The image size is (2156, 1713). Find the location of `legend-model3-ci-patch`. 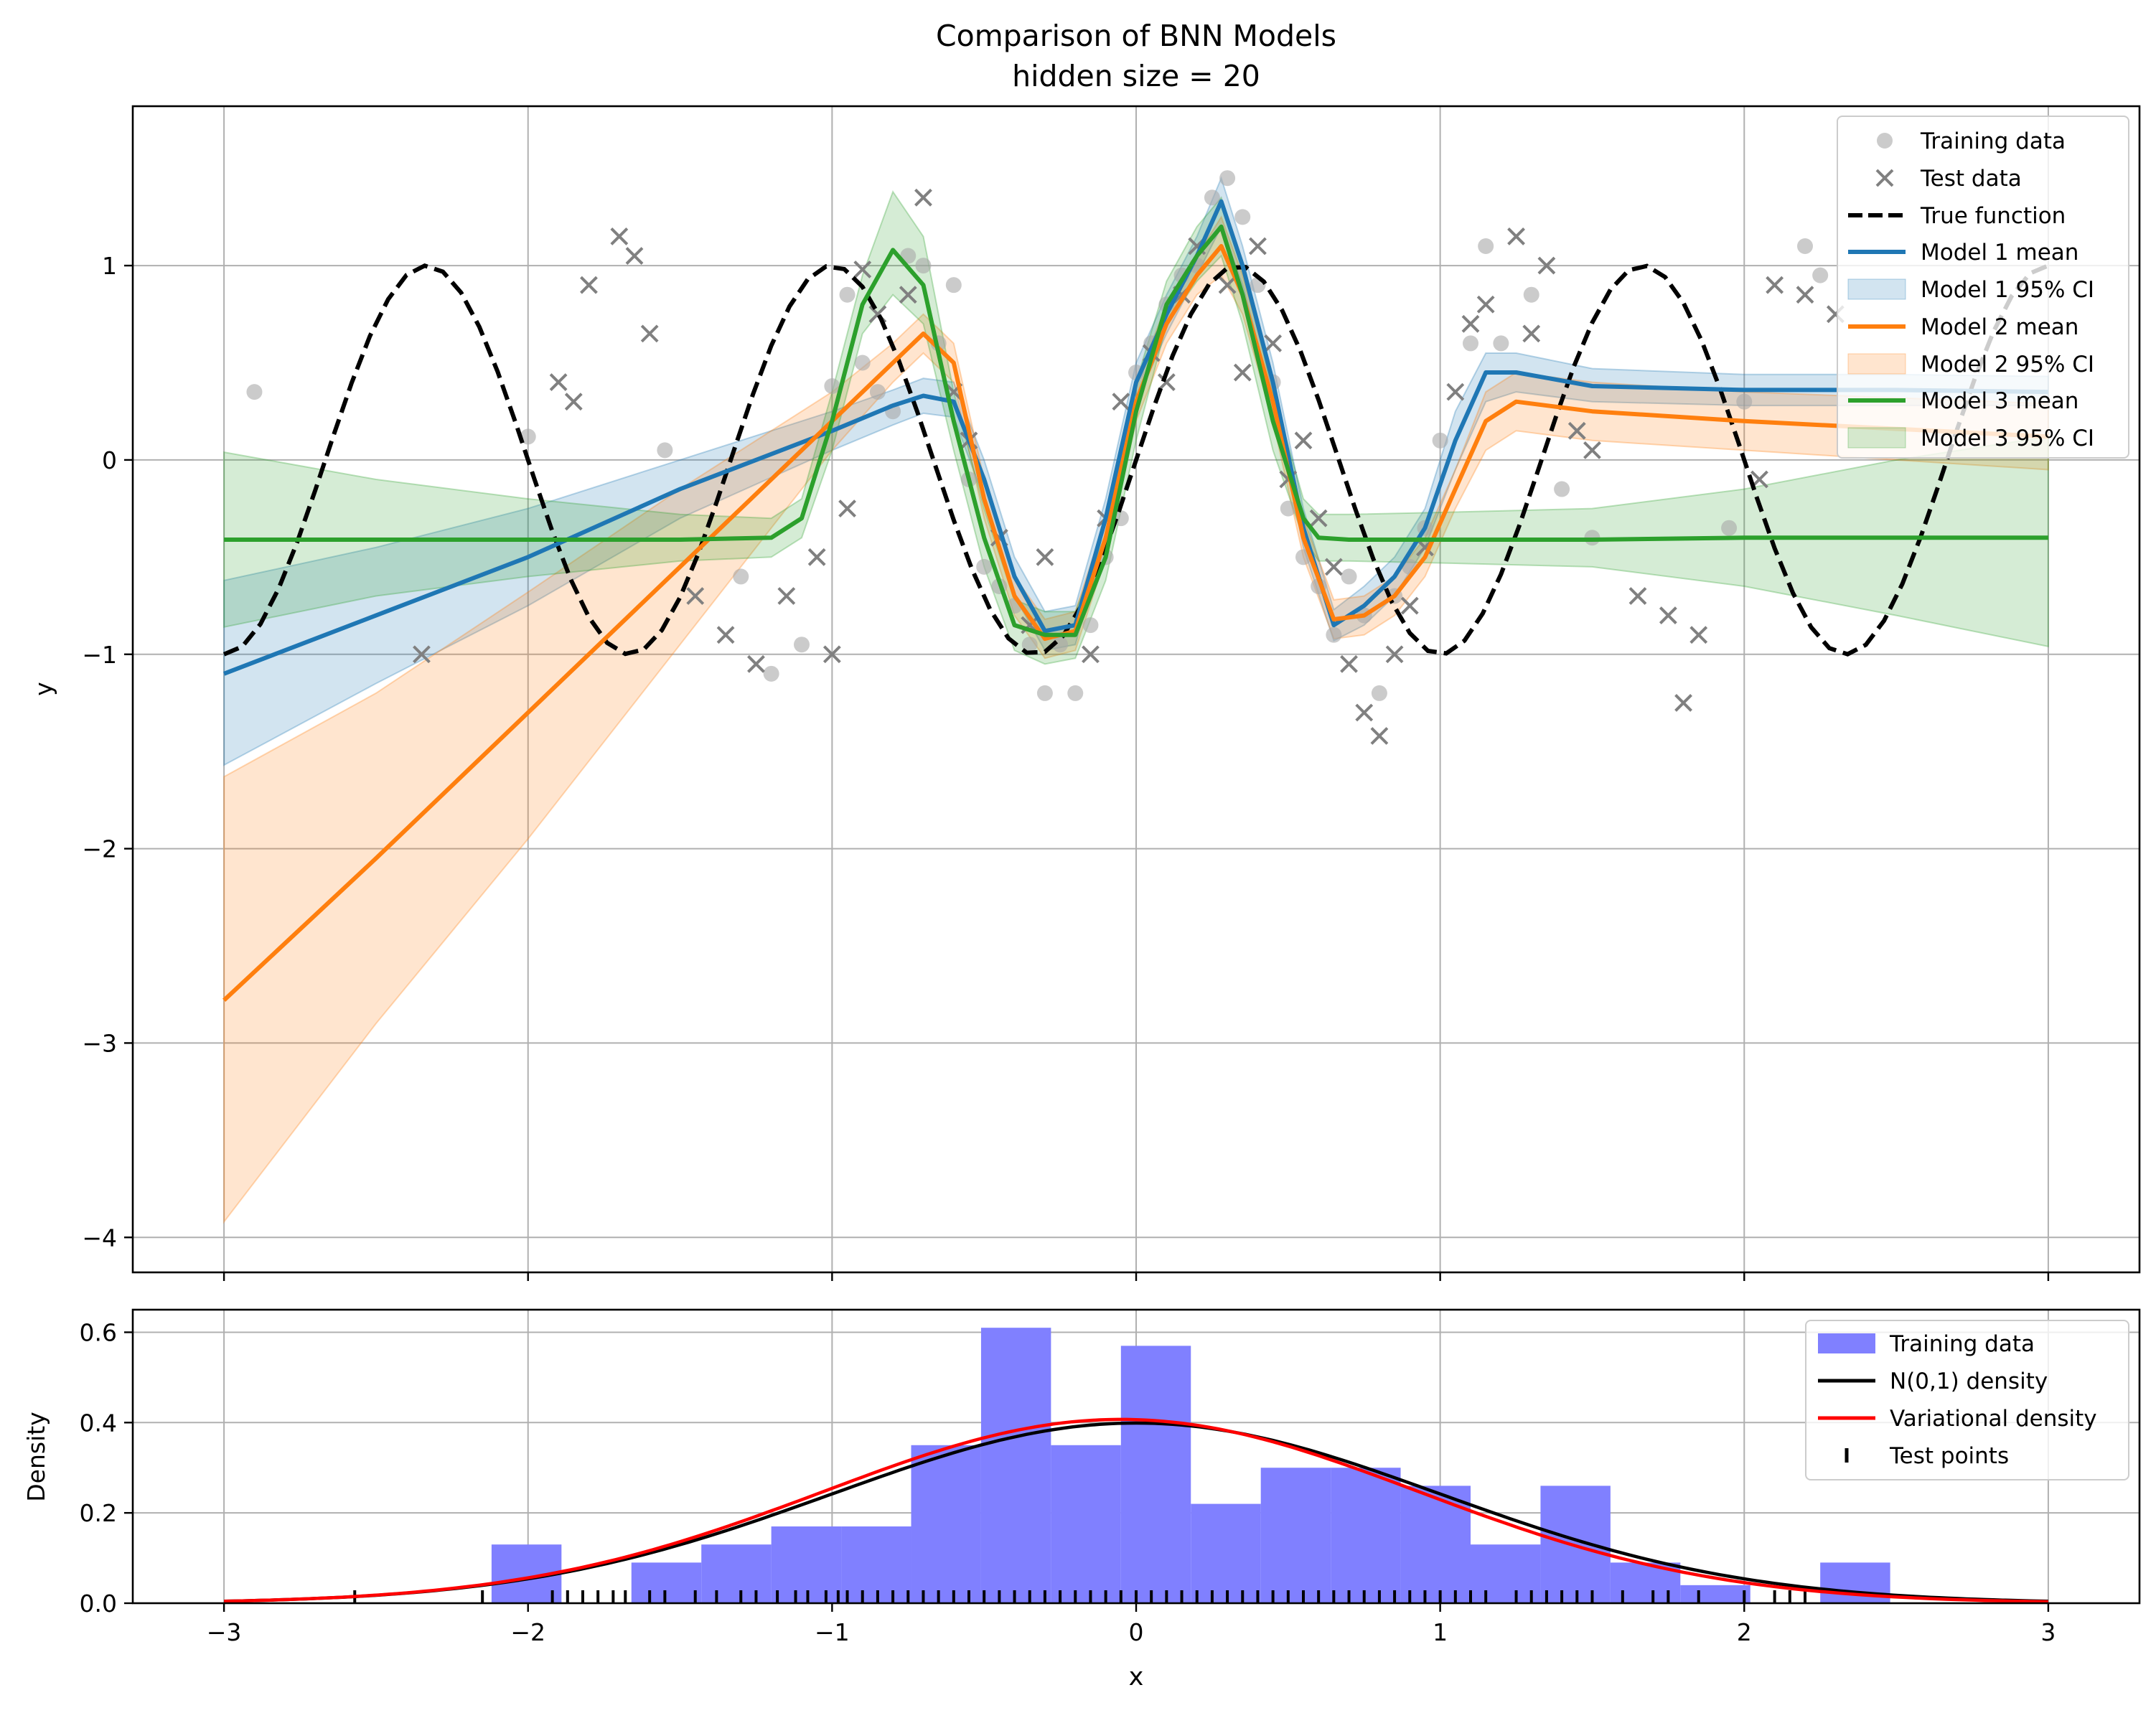

legend-model3-ci-patch is located at coordinates (1876, 438).